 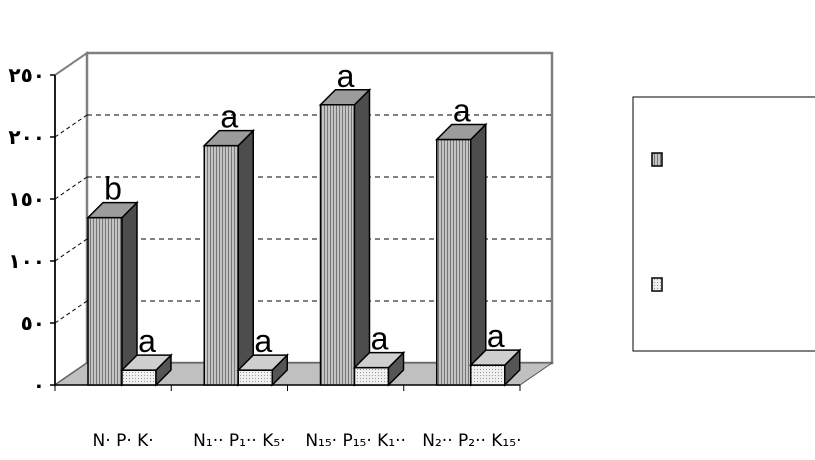 I want to click on side-wall, so click(x=71, y=219).